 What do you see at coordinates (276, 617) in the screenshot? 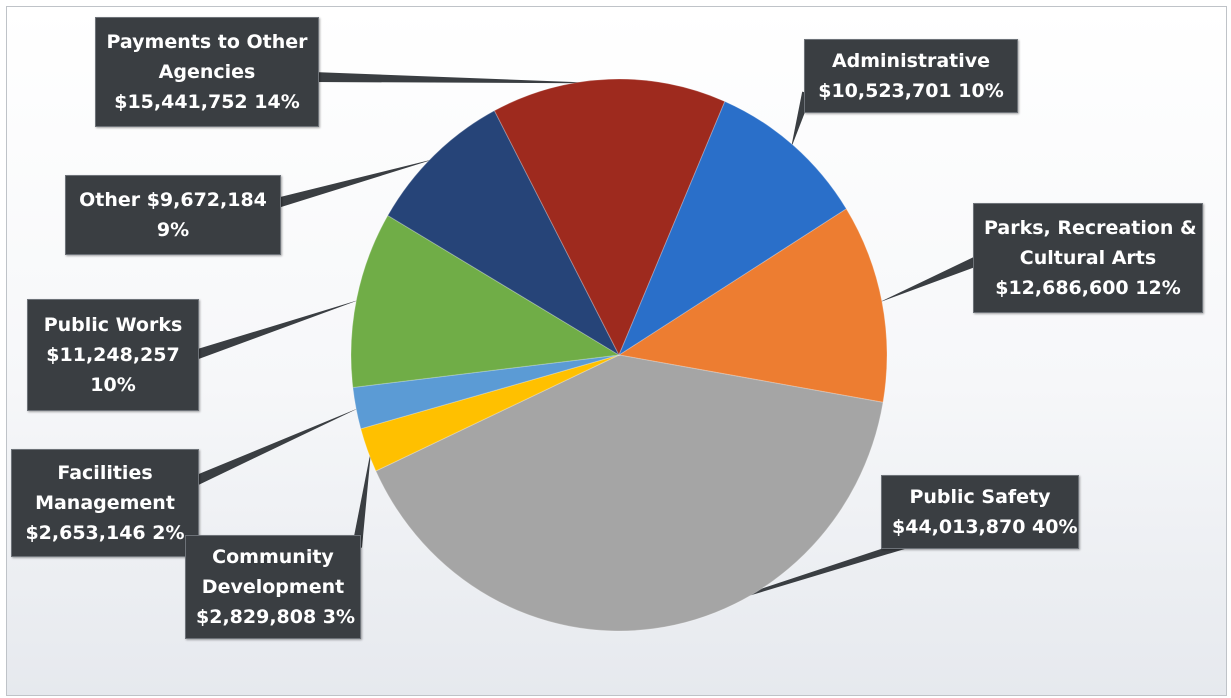
I see `label-value: $2,829,808 3%` at bounding box center [276, 617].